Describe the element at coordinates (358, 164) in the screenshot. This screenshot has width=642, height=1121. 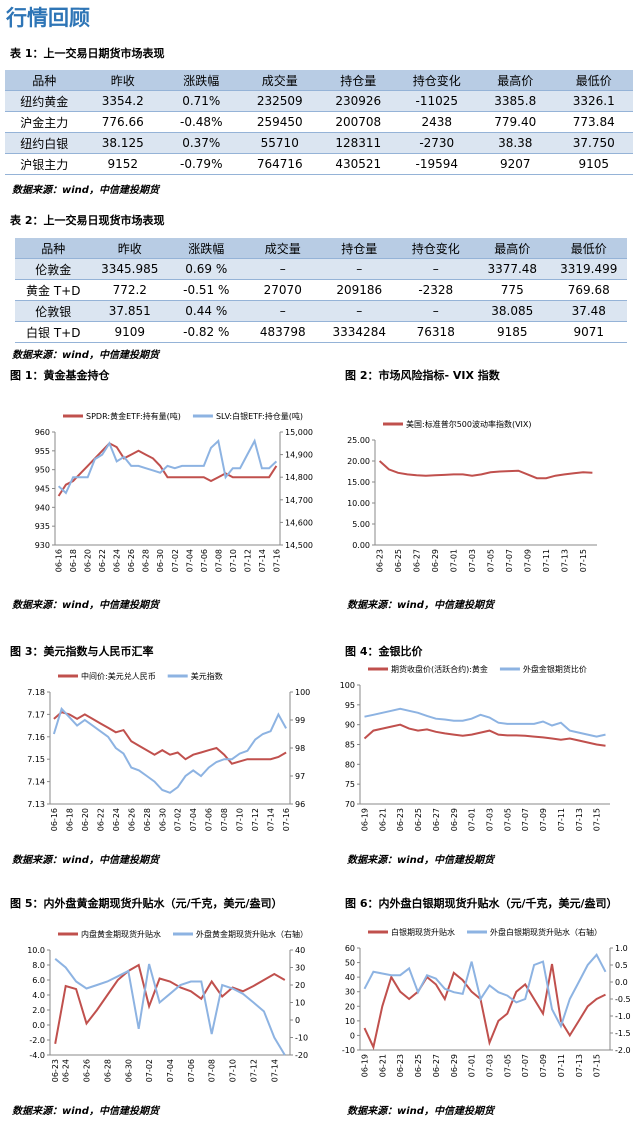
I see `table-cell: 430521` at that location.